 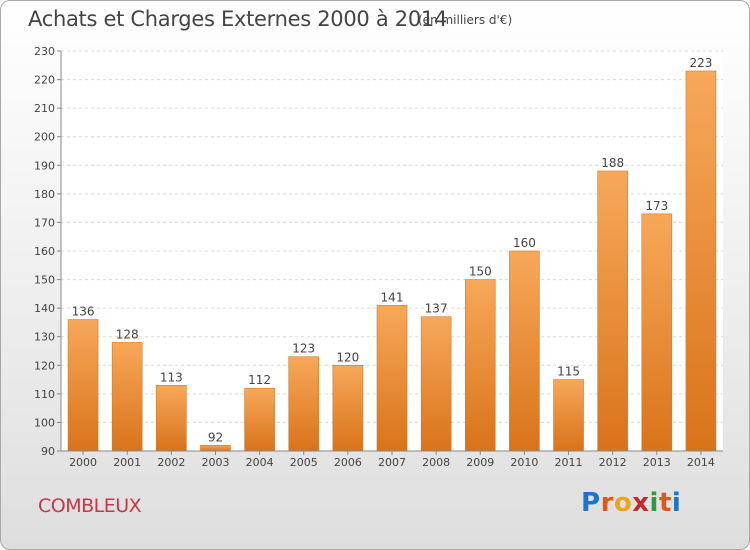 I want to click on value-label: 120, so click(x=347, y=357).